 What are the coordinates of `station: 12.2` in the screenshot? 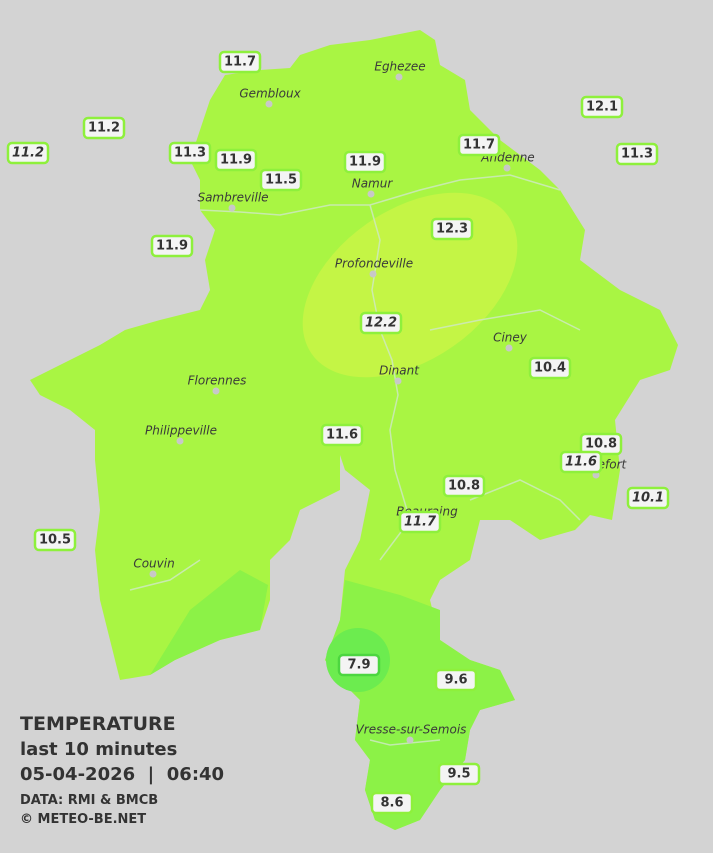 It's located at (381, 323).